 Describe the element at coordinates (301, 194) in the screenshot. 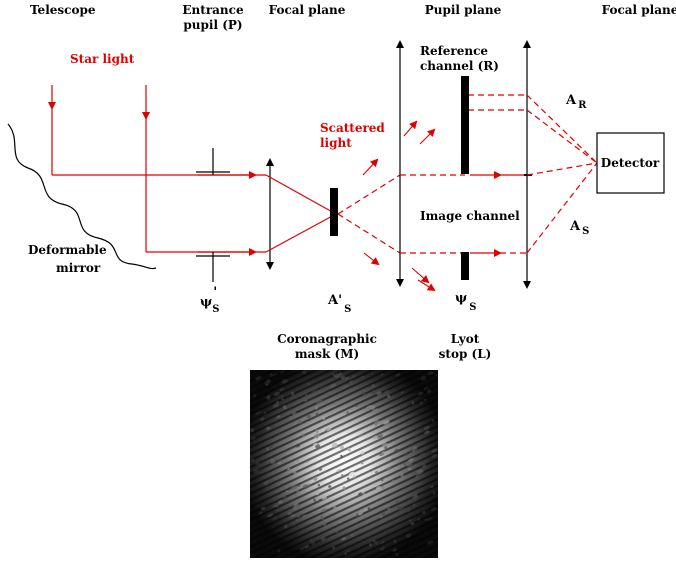

I see `converging-beam-upper` at that location.